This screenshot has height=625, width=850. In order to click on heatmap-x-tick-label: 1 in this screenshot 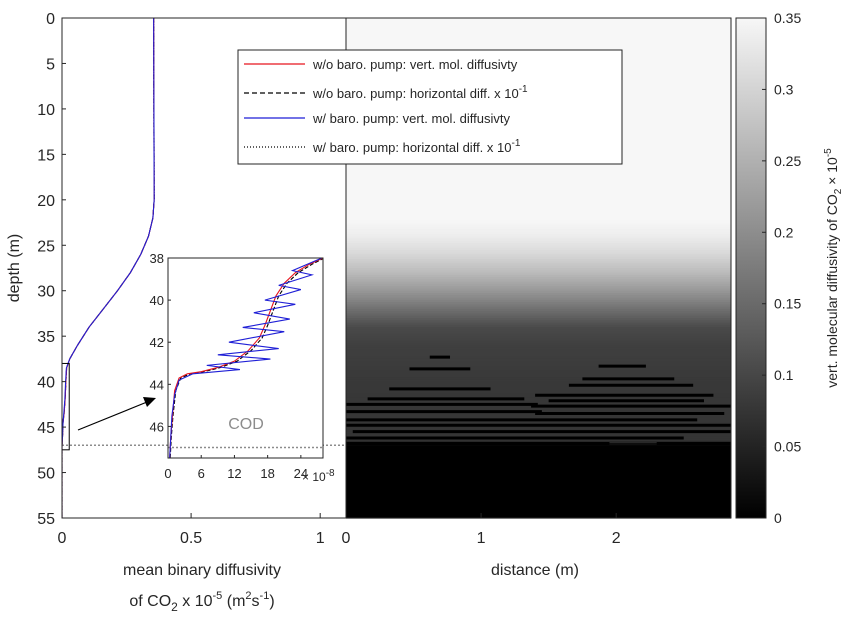, I will do `click(481, 538)`.